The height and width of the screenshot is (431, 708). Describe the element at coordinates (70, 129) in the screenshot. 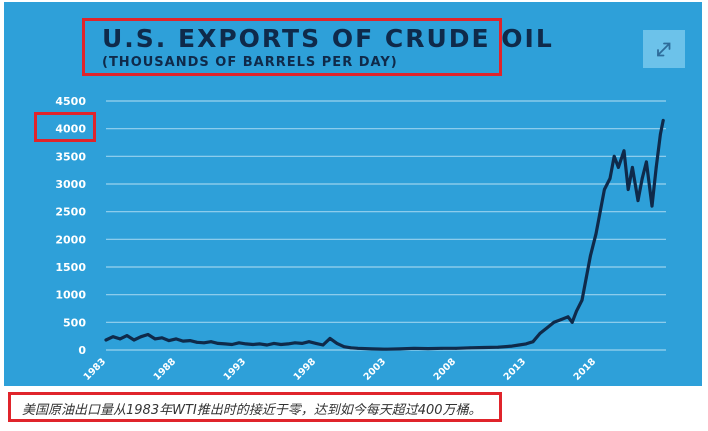

I see `y-tick-label: 4000` at that location.